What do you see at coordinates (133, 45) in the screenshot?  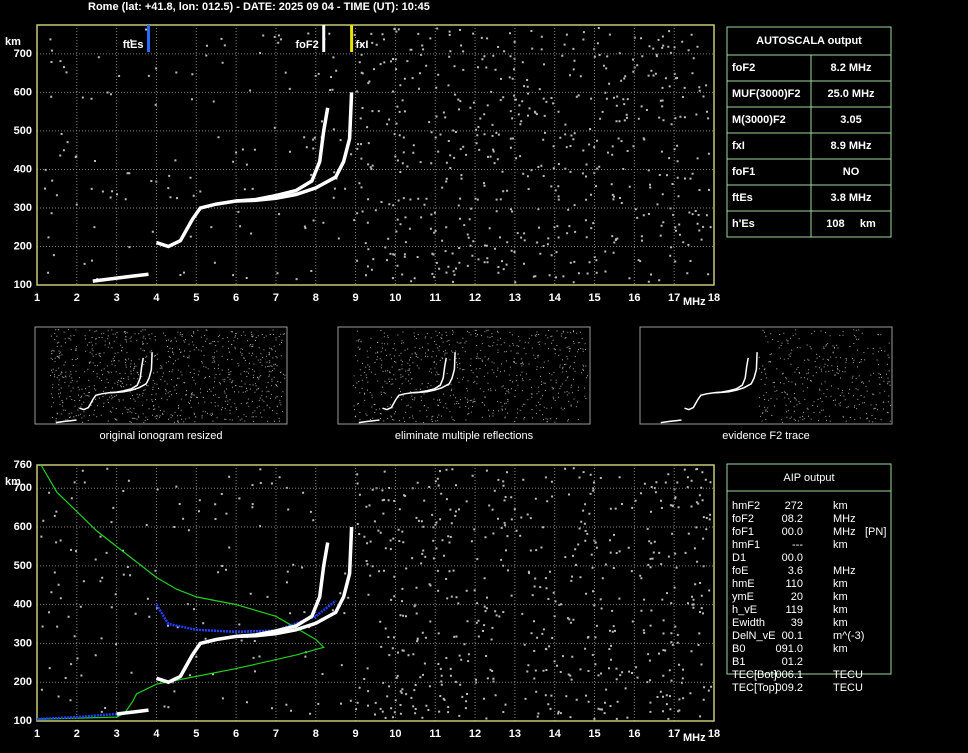 I see `marker-label: ftEs` at bounding box center [133, 45].